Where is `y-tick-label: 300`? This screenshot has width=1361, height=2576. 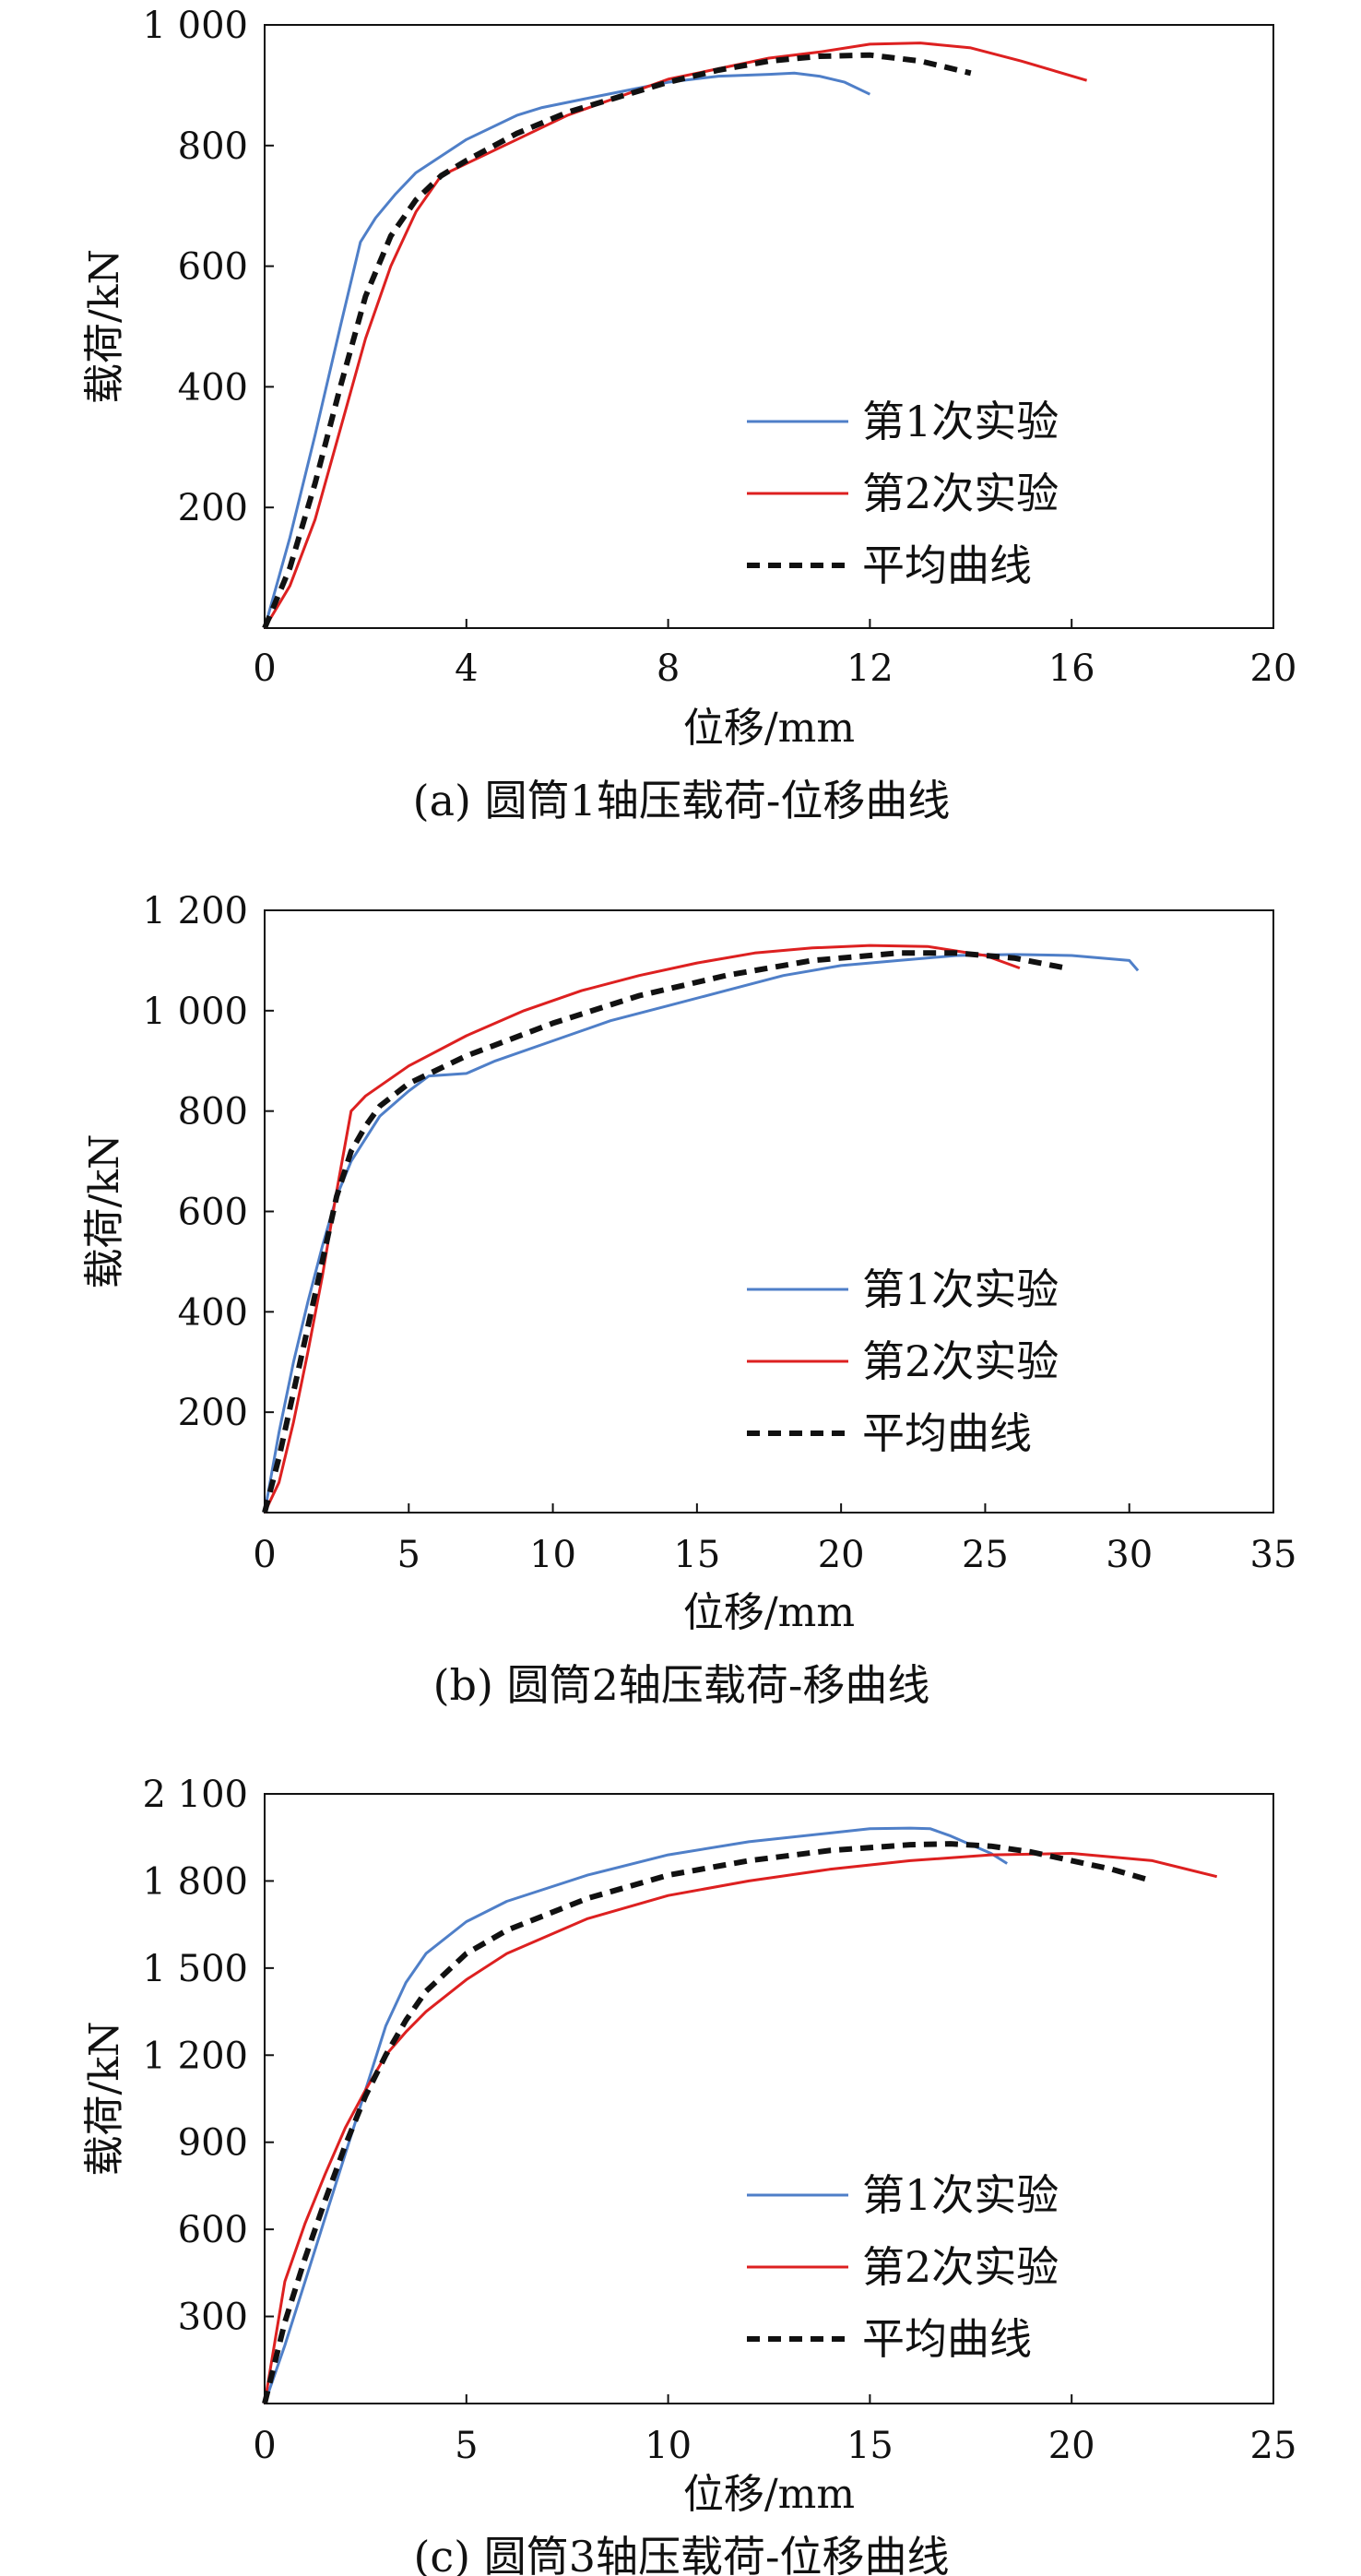 y-tick-label: 300 is located at coordinates (213, 2318).